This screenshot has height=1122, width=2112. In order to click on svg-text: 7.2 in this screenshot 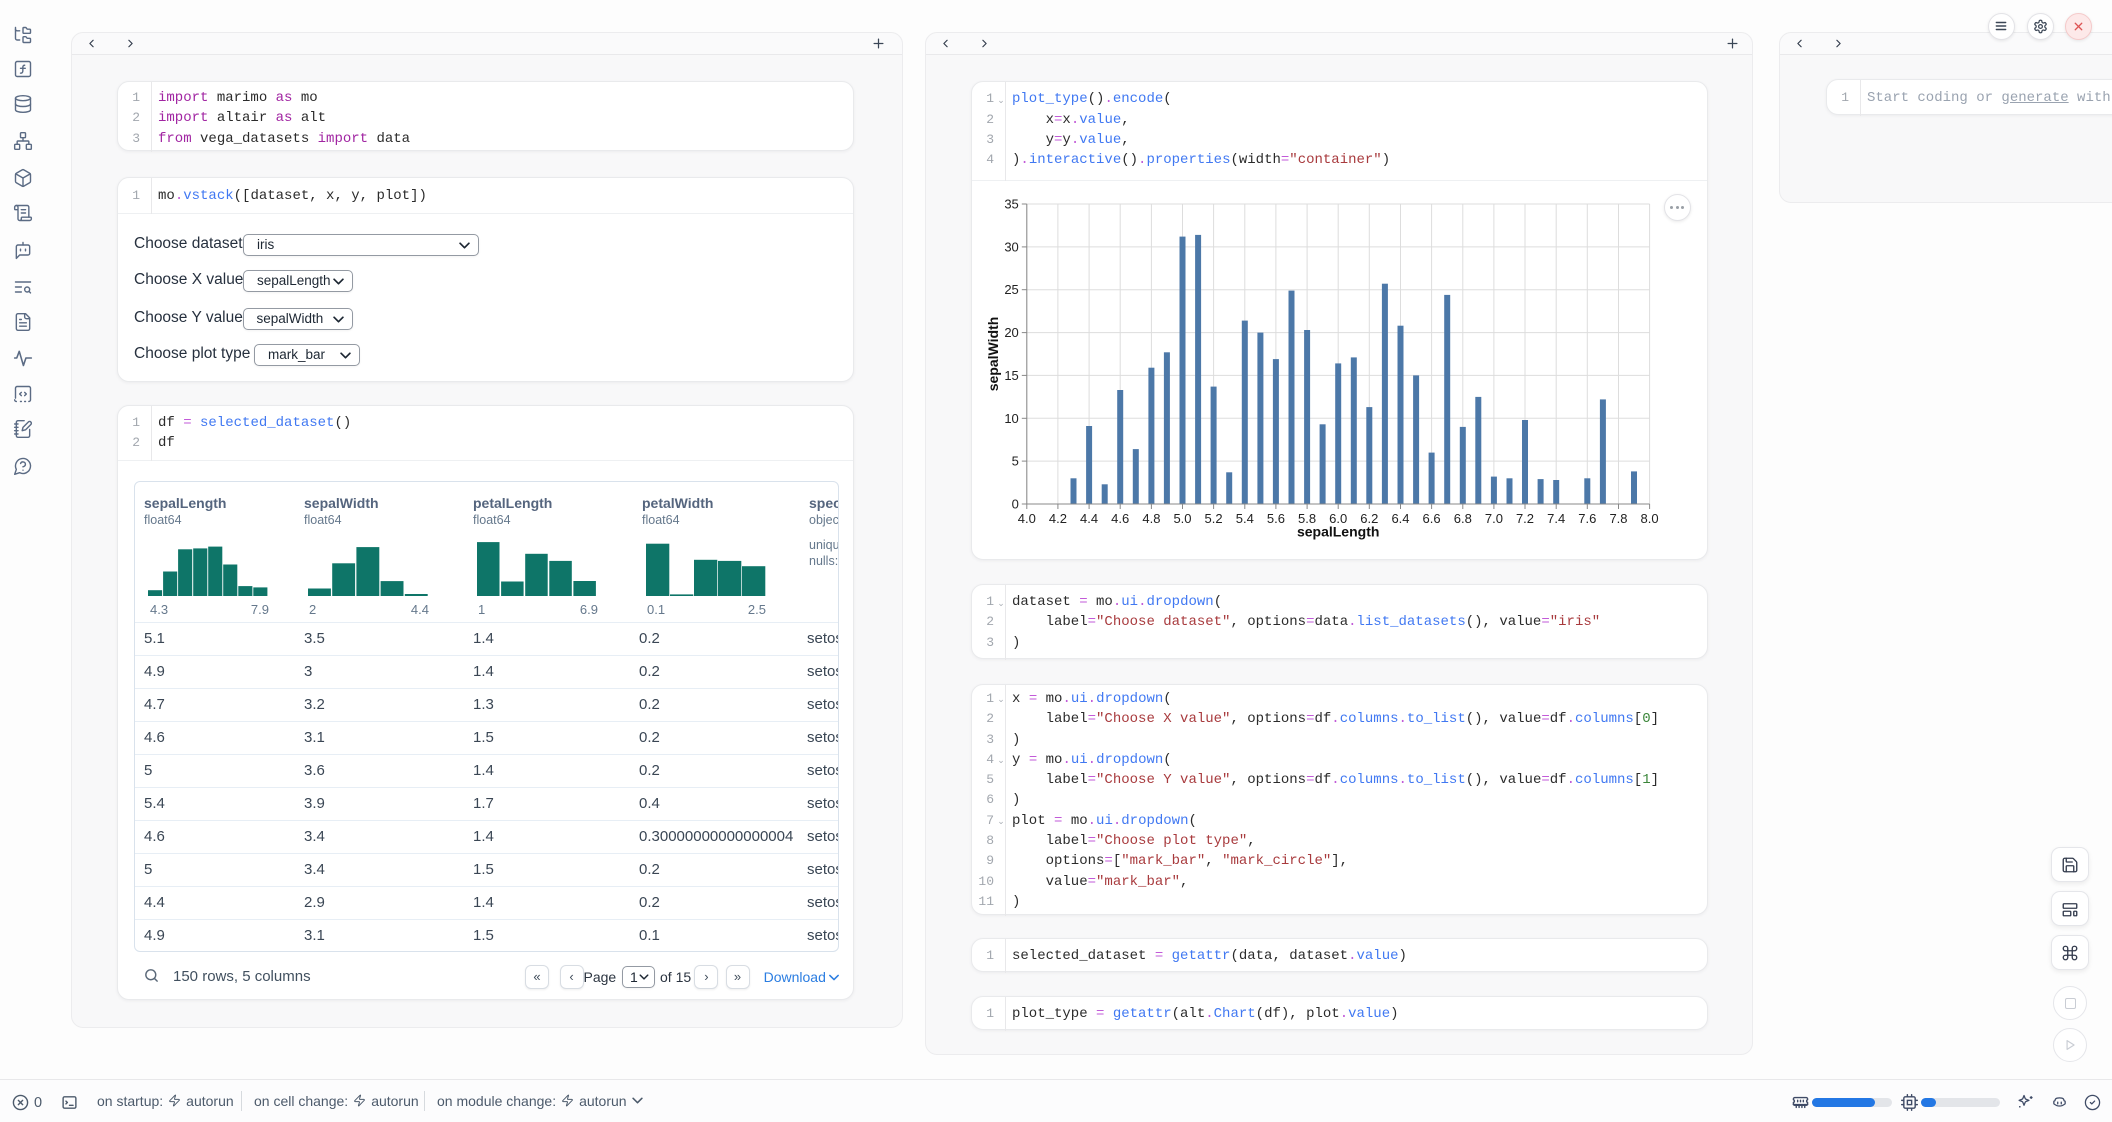, I will do `click(1525, 518)`.